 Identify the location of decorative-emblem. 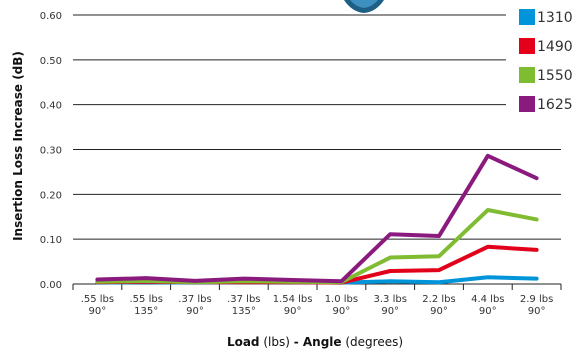
(364, 6).